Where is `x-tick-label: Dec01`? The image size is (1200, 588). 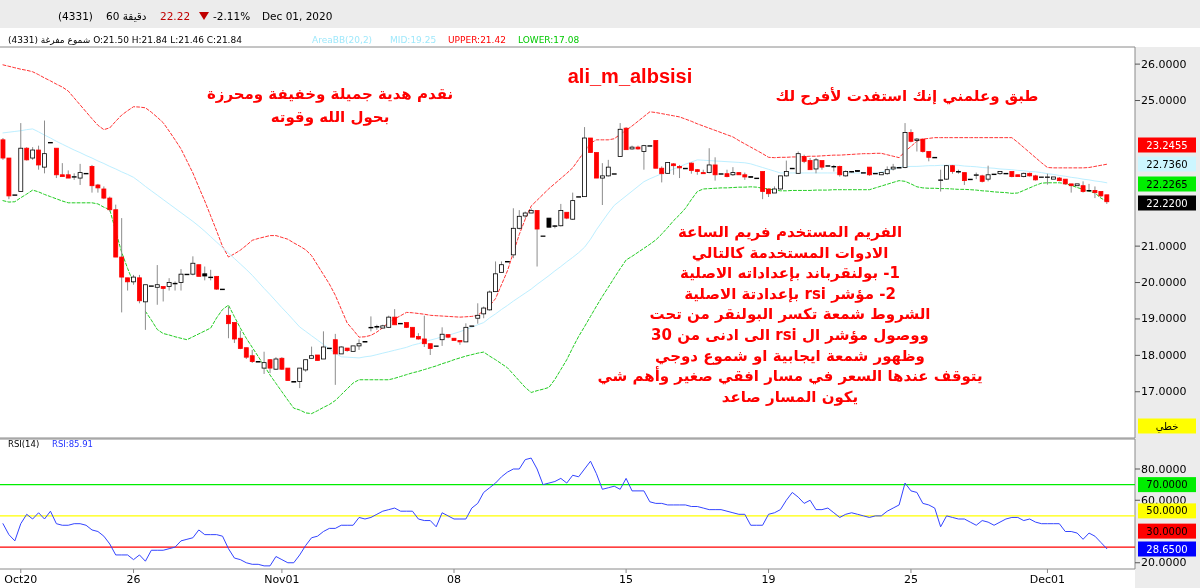
x-tick-label: Dec01 is located at coordinates (1047, 579).